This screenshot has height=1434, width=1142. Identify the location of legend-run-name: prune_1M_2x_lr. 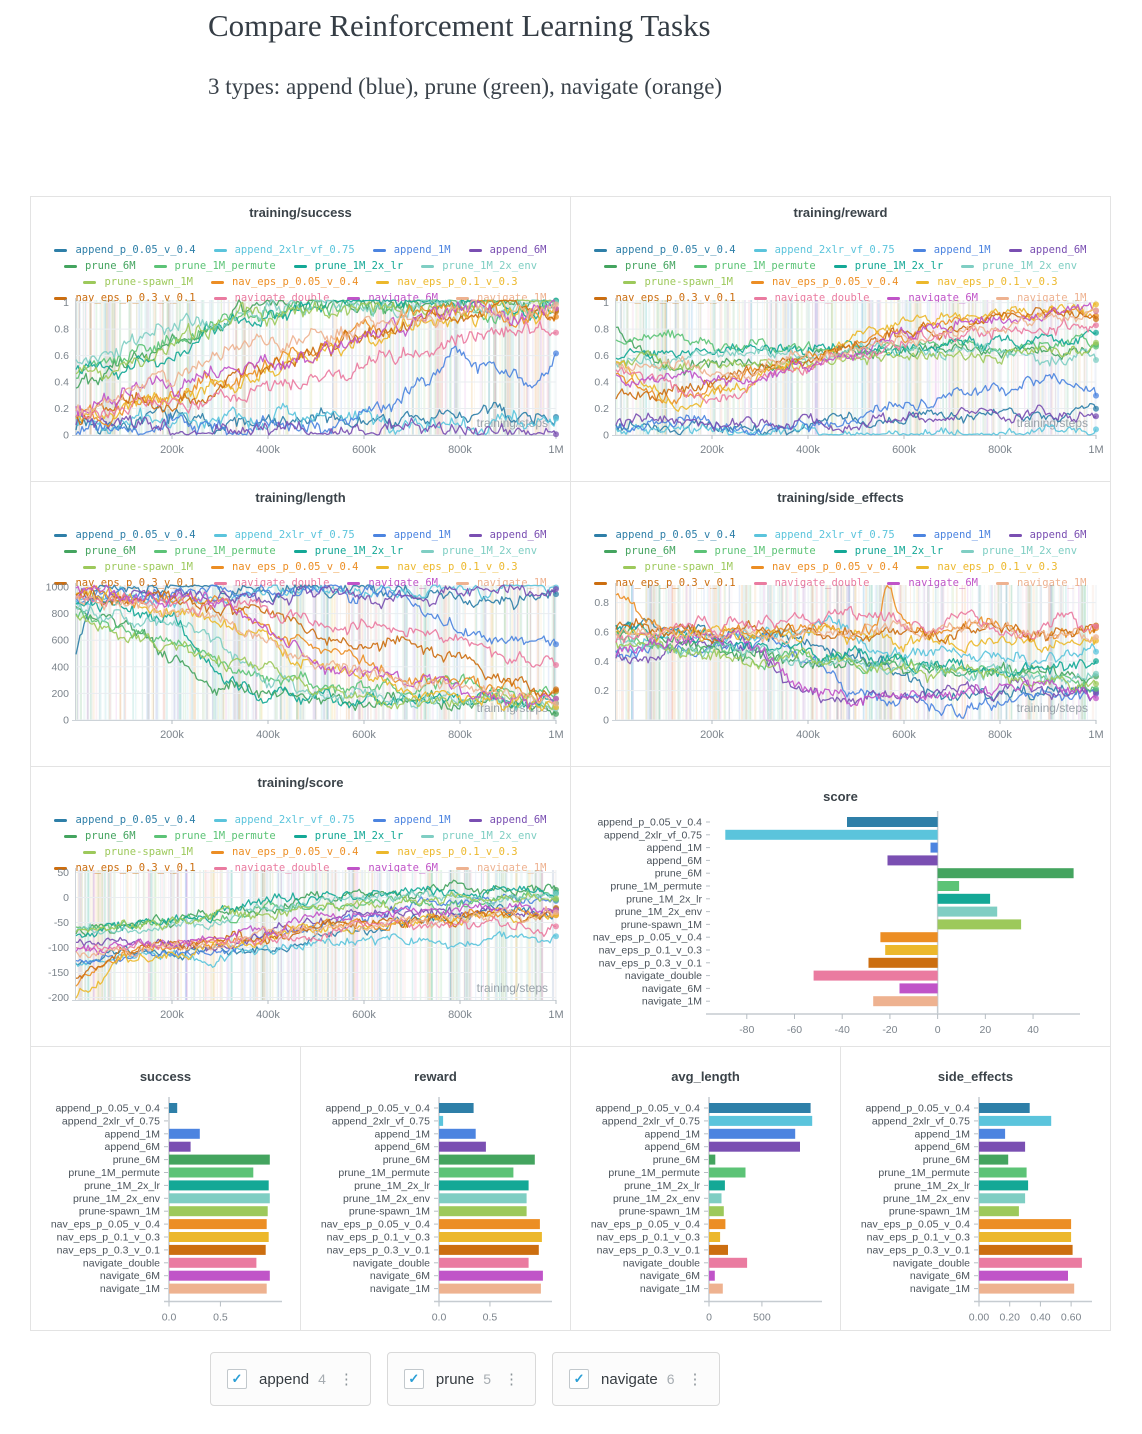
(899, 551).